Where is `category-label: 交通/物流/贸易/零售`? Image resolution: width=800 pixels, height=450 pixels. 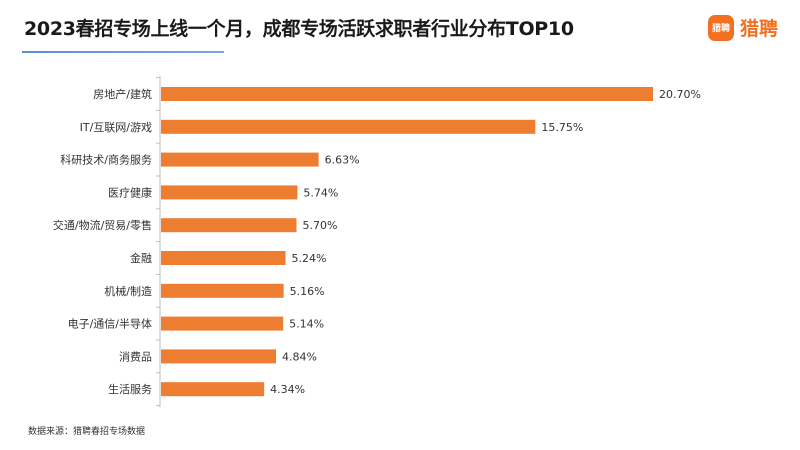
category-label: 交通/物流/贸易/零售 is located at coordinates (102, 225).